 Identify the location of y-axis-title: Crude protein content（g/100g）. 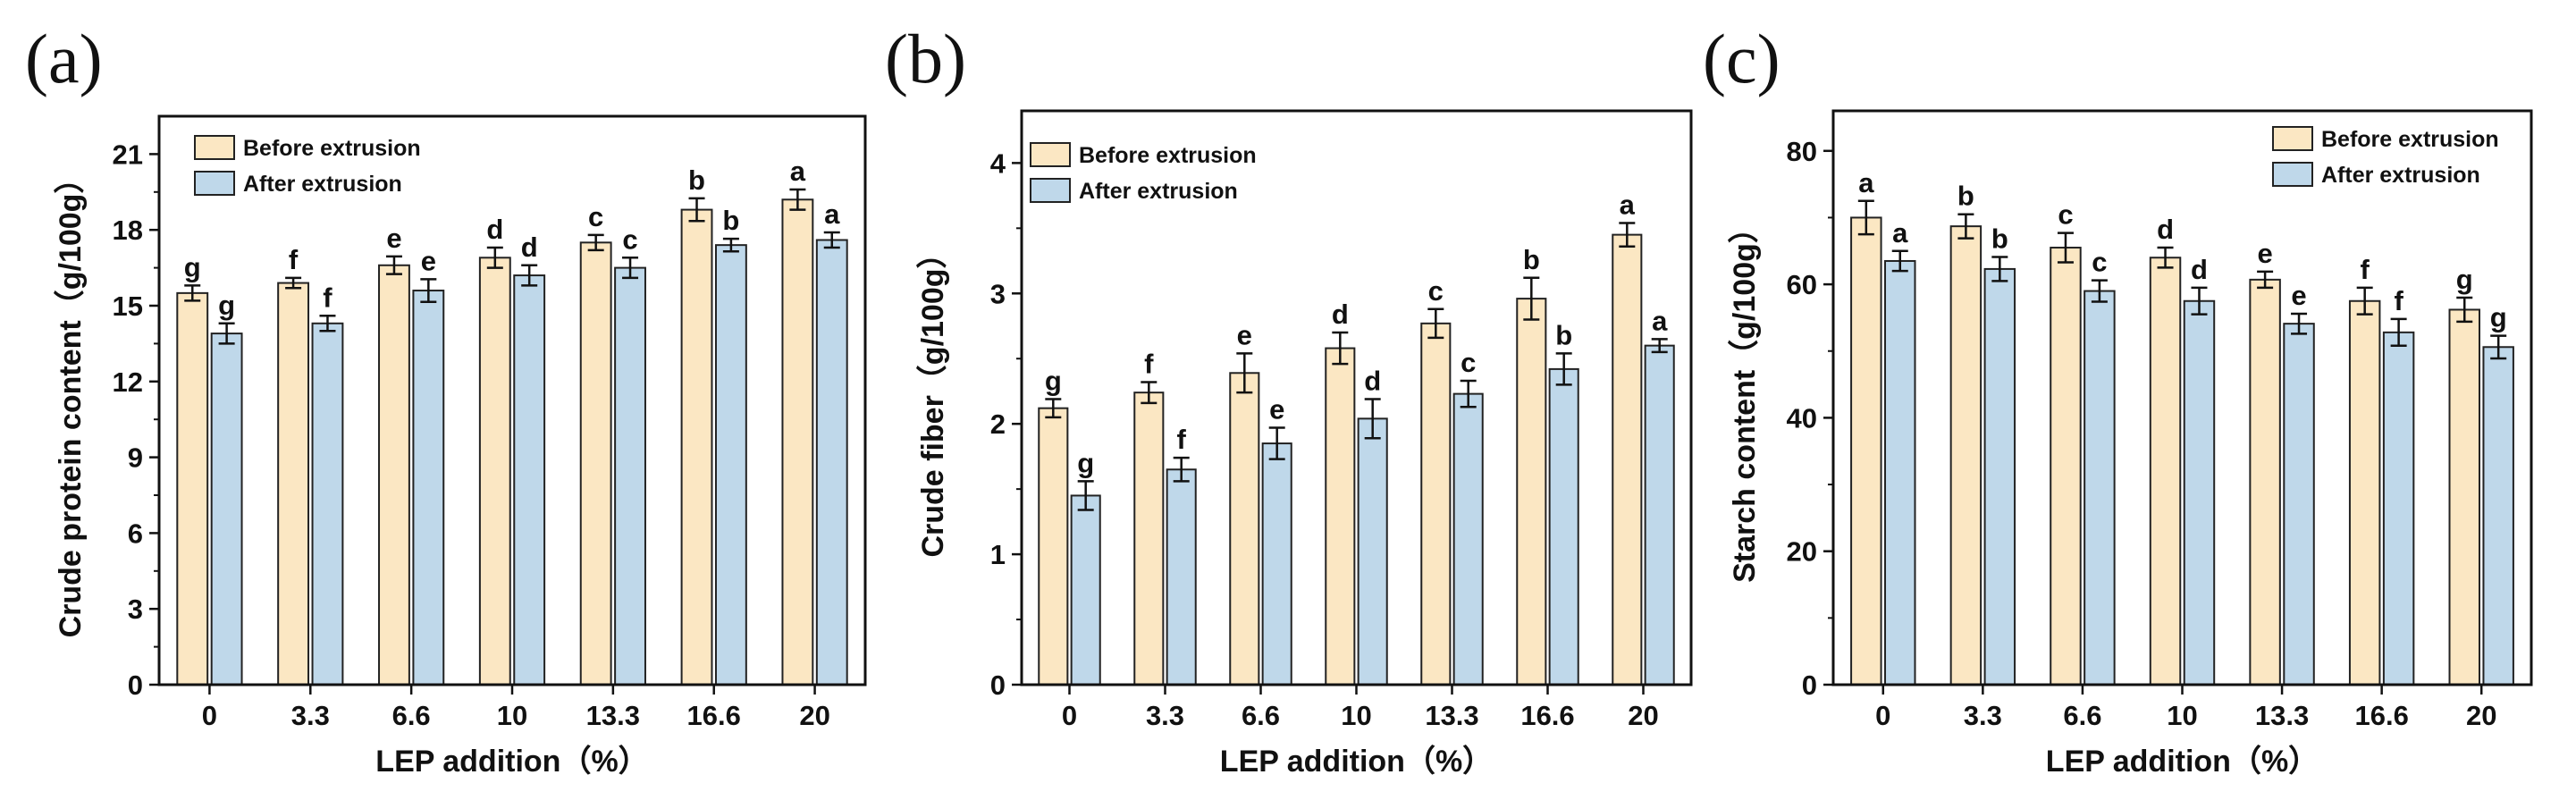
(70, 401).